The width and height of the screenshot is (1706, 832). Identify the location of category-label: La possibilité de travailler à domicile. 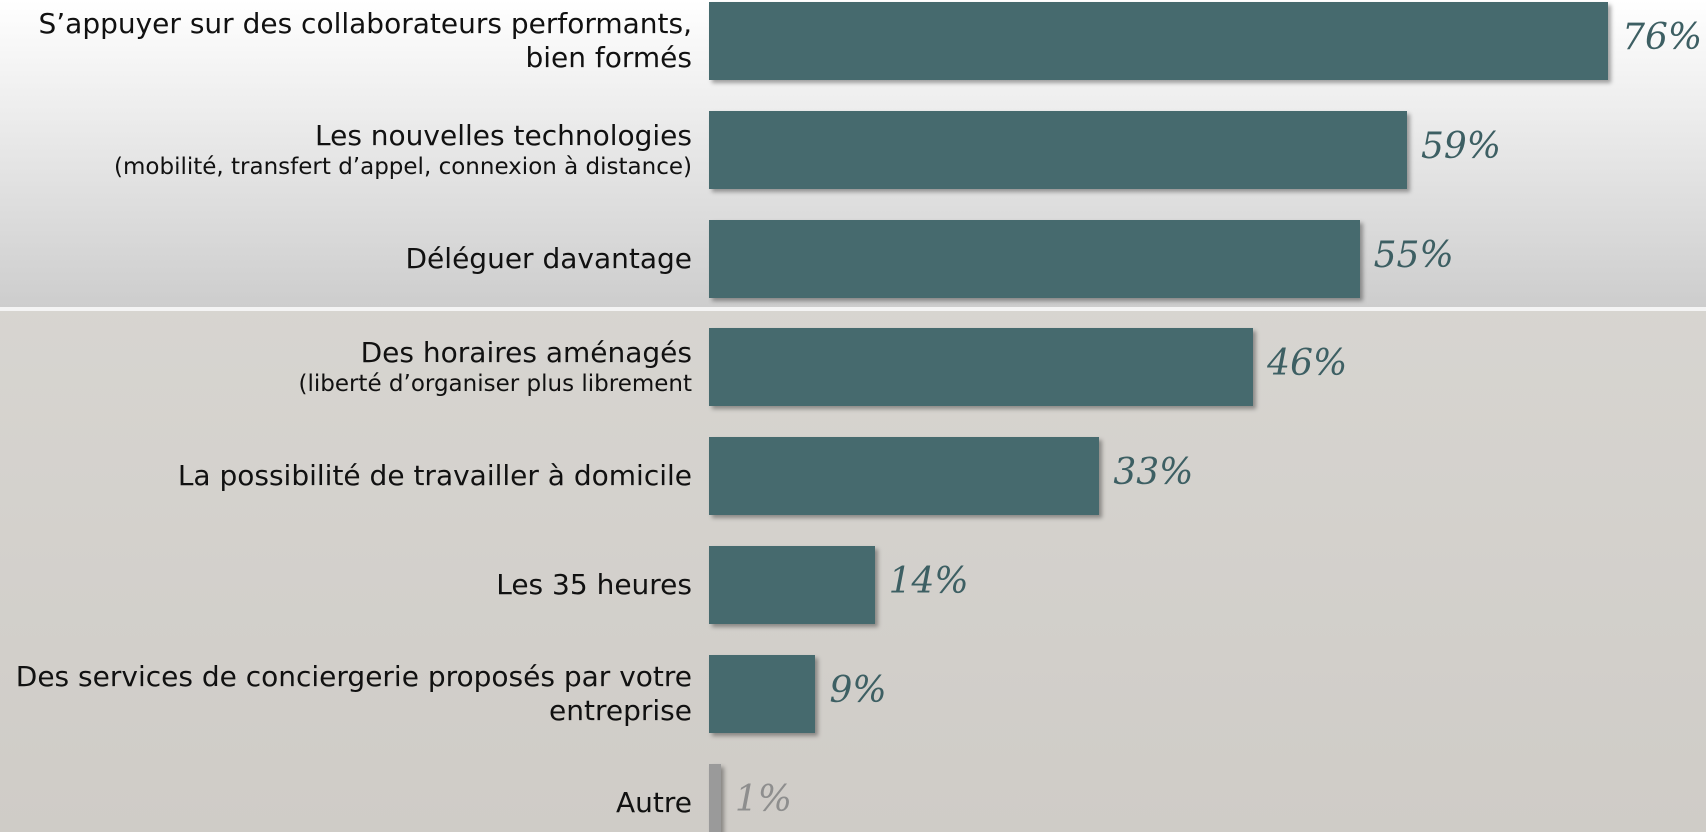
(349, 476).